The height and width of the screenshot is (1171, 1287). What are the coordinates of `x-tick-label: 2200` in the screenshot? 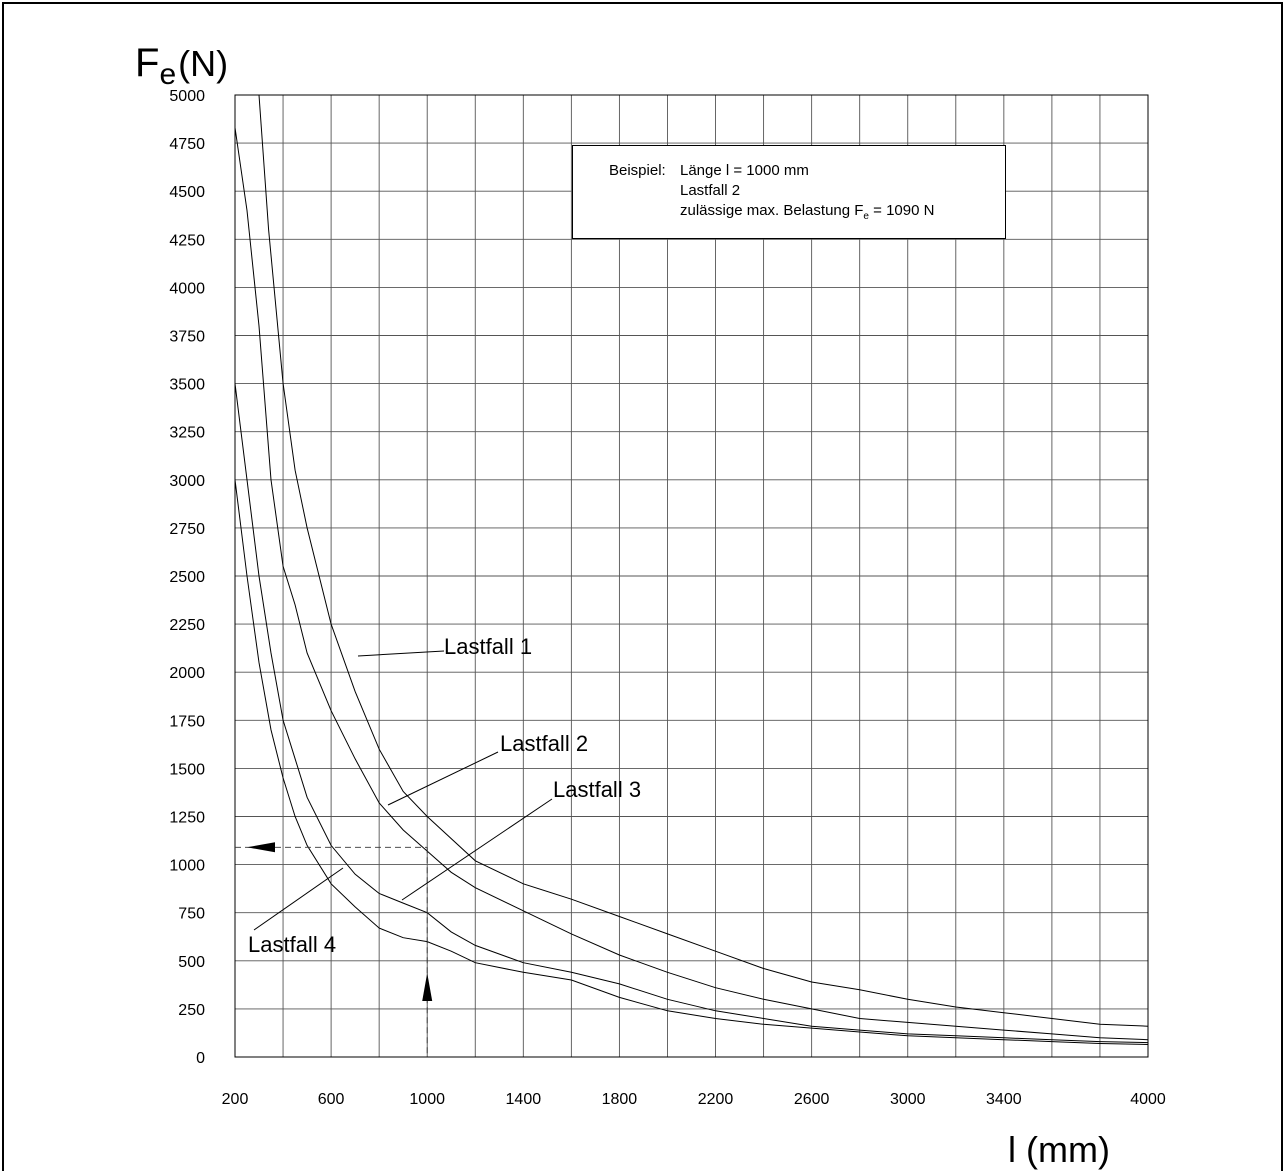 It's located at (716, 1099).